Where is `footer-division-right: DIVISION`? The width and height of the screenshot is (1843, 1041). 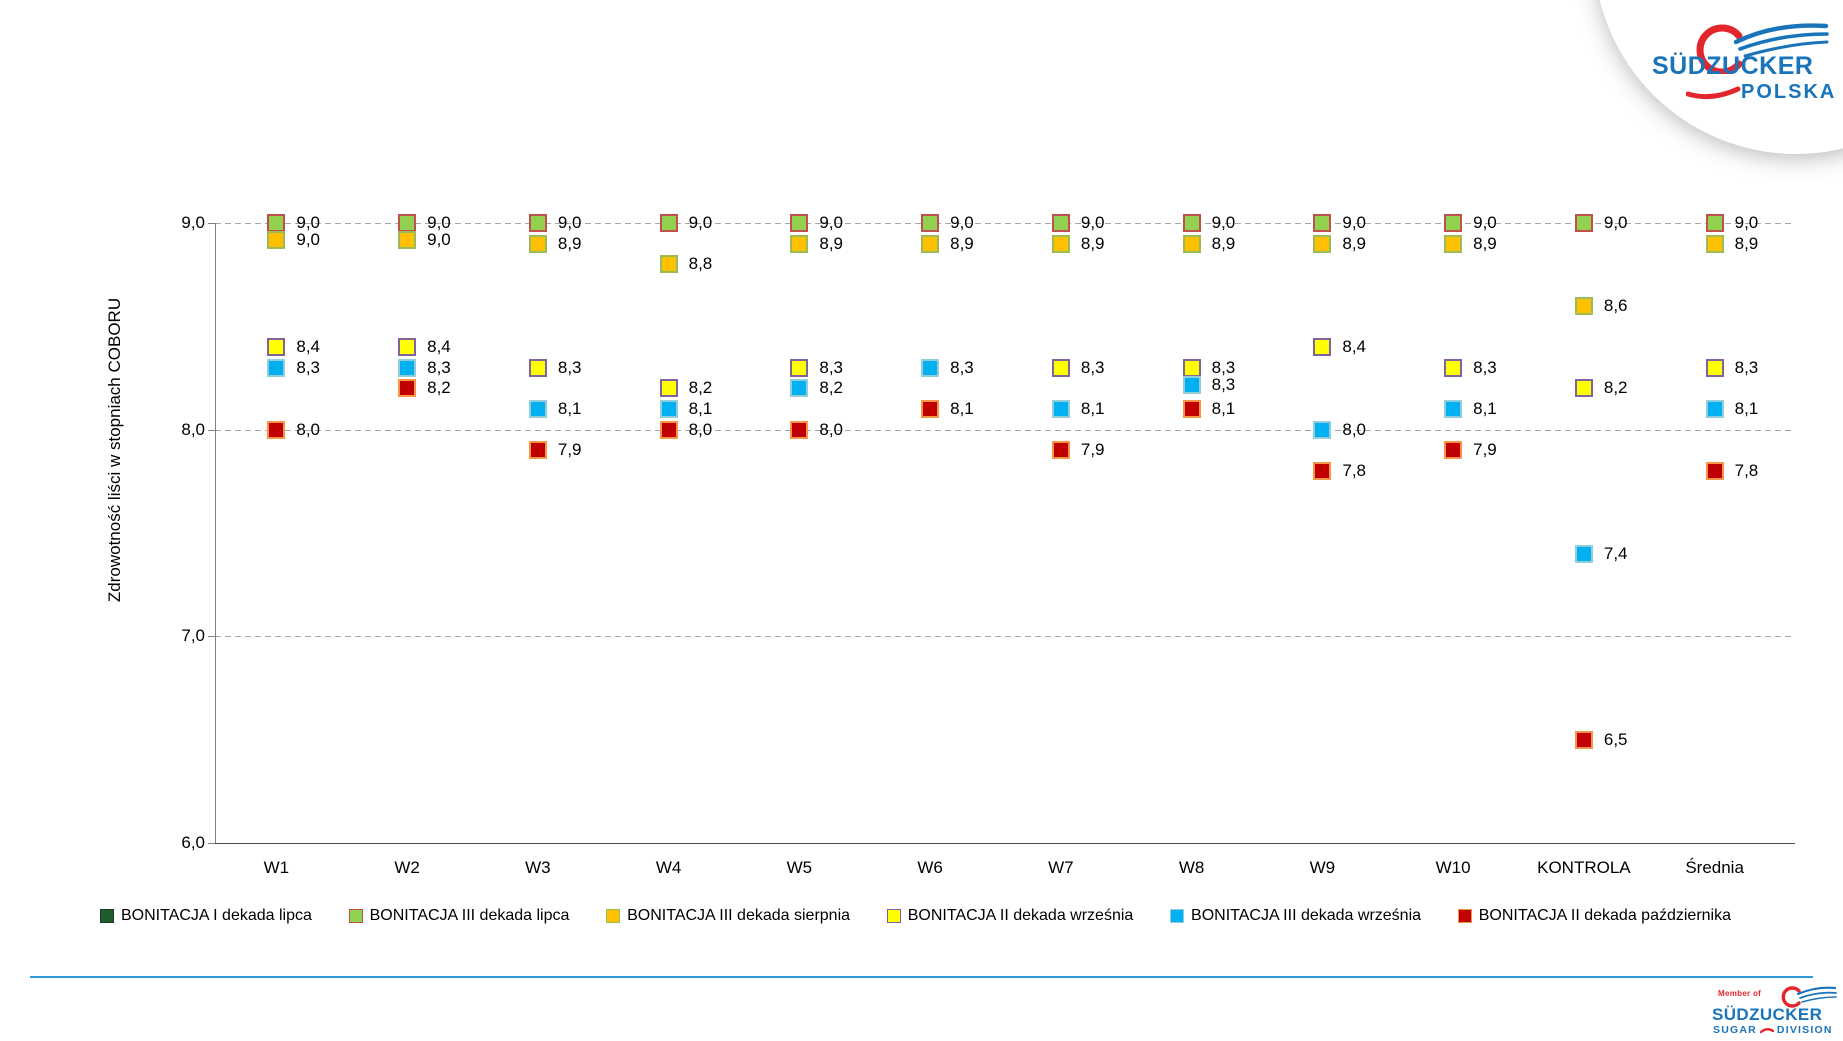
footer-division-right: DIVISION is located at coordinates (1804, 1030).